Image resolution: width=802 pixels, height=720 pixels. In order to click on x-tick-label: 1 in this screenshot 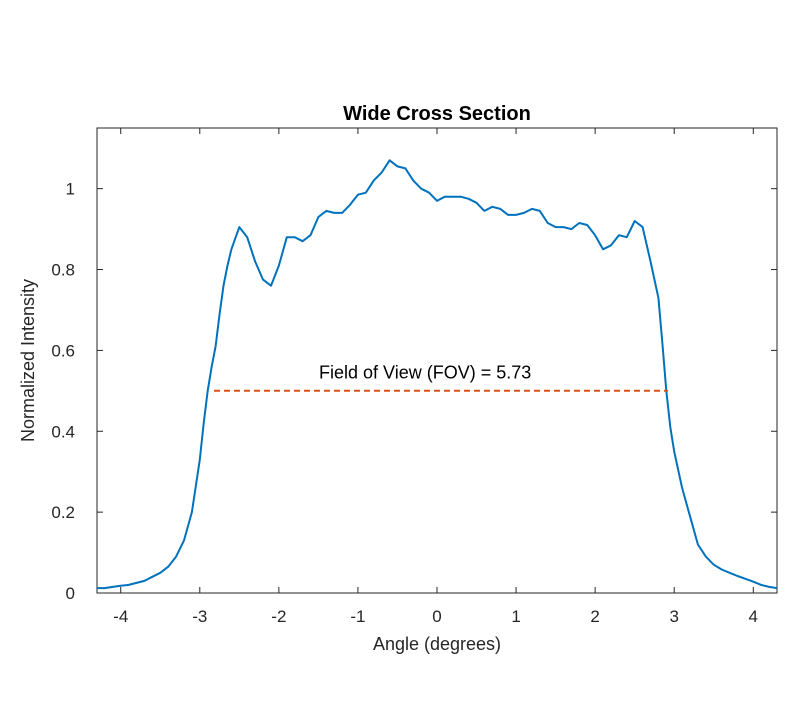, I will do `click(515, 616)`.